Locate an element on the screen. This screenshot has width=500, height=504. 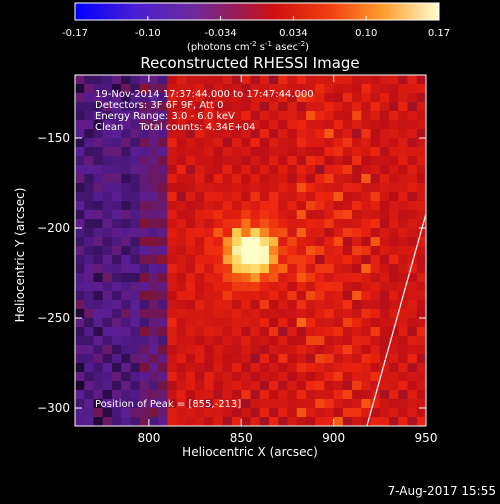
footer-date: 7-Aug-2017 15:55 is located at coordinates (442, 491).